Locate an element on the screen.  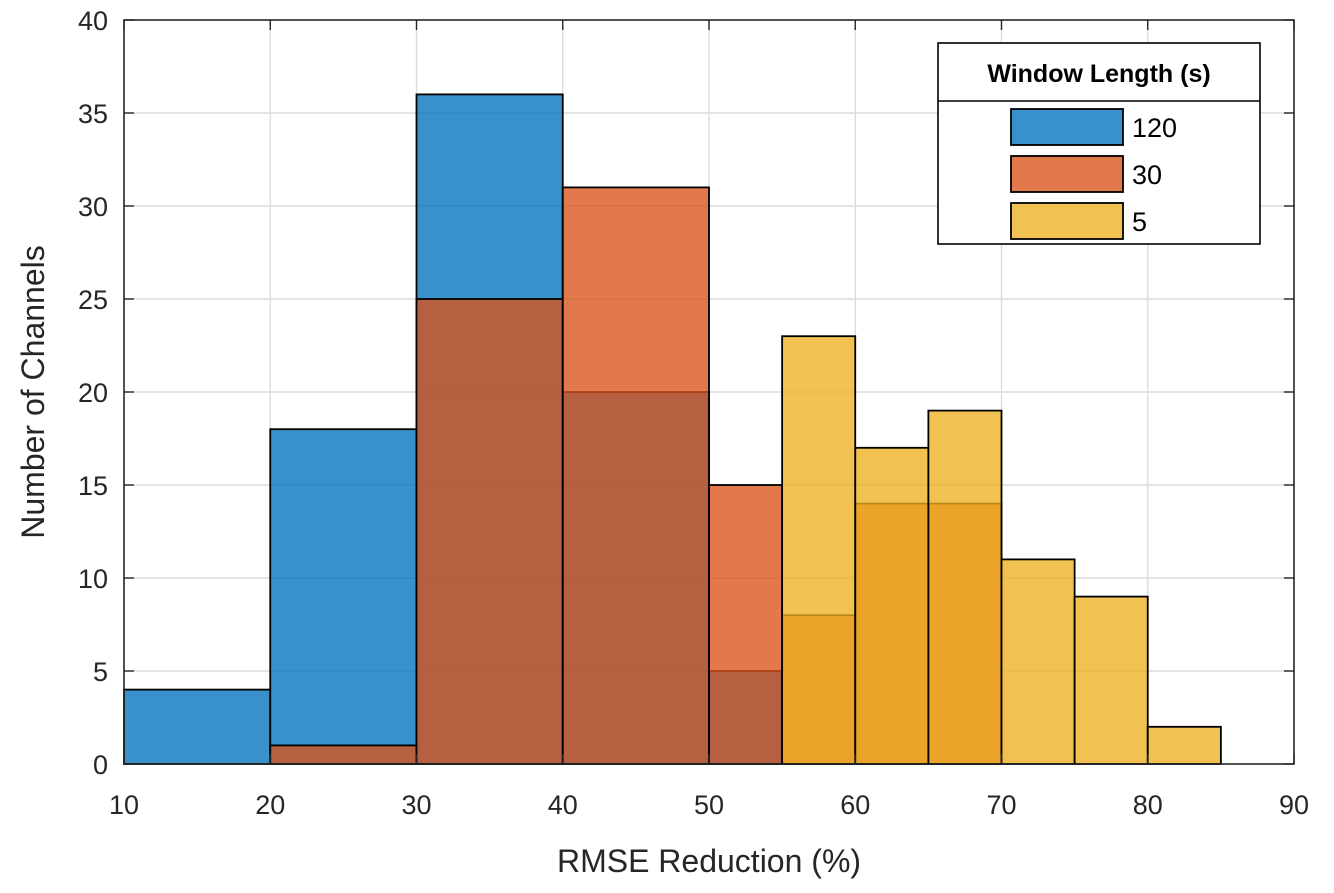
legend-items: 120 30 5 is located at coordinates (1093, 174).